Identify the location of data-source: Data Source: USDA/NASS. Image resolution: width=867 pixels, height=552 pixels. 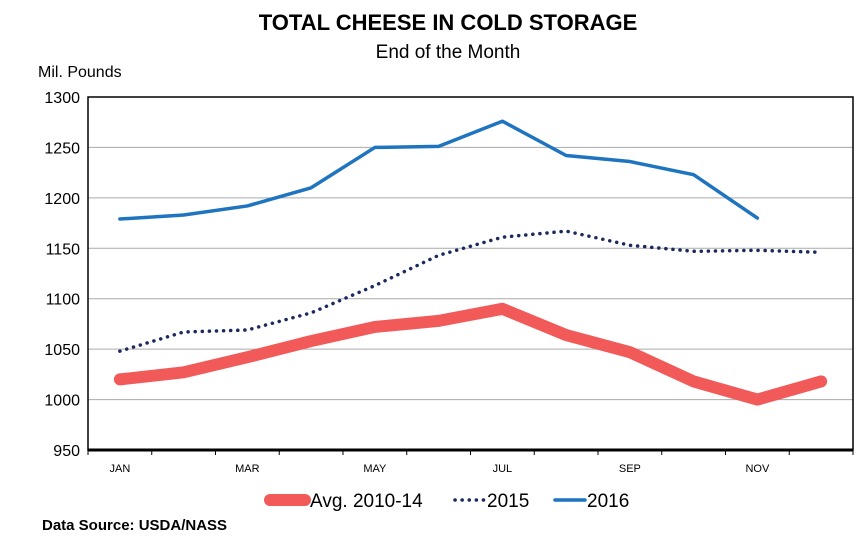
(134, 525).